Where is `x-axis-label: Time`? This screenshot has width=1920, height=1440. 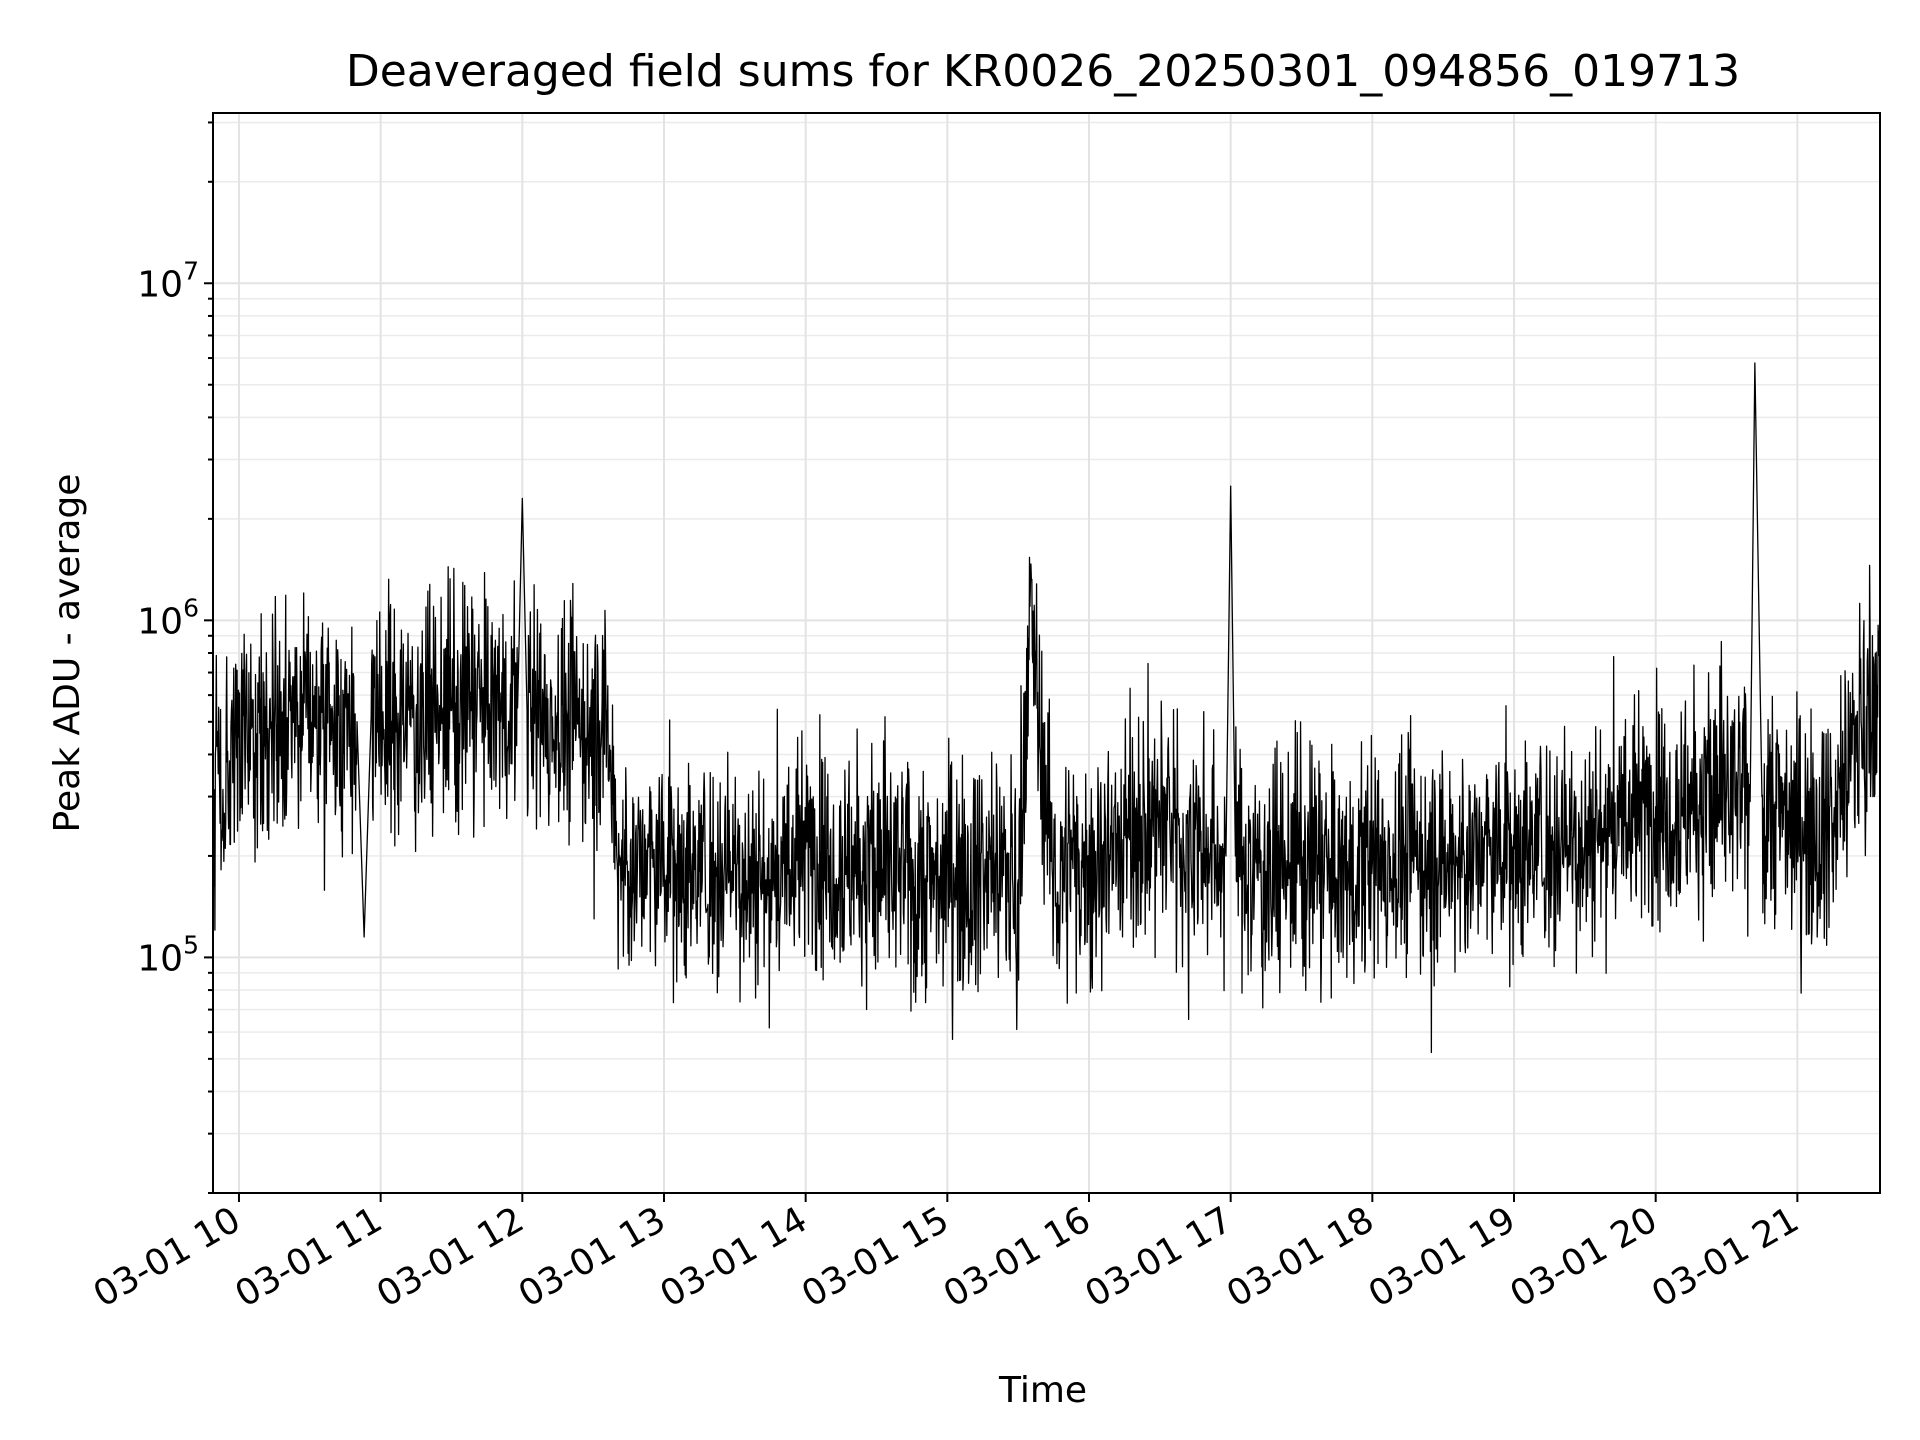
x-axis-label: Time is located at coordinates (1042, 1390).